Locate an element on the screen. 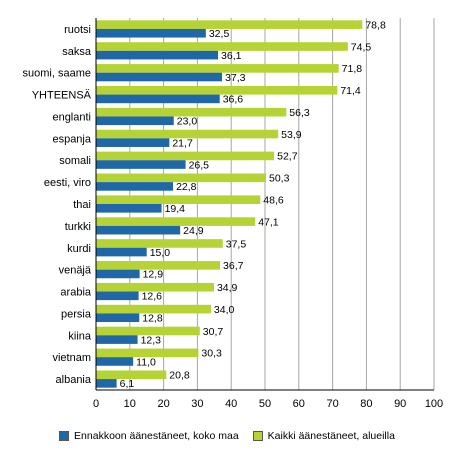 Image resolution: width=454 pixels, height=454 pixels. category-label: somali is located at coordinates (75, 161).